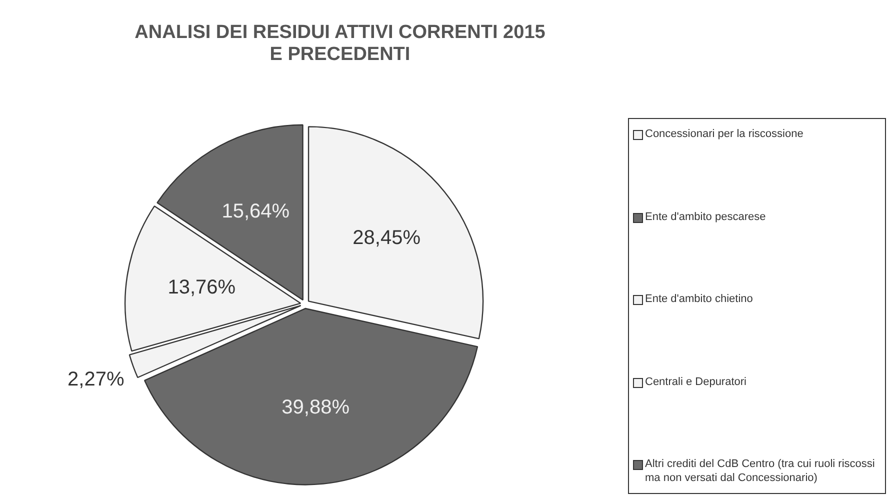 The width and height of the screenshot is (889, 498). I want to click on legend-label: Concessionari per la riscossione, so click(724, 134).